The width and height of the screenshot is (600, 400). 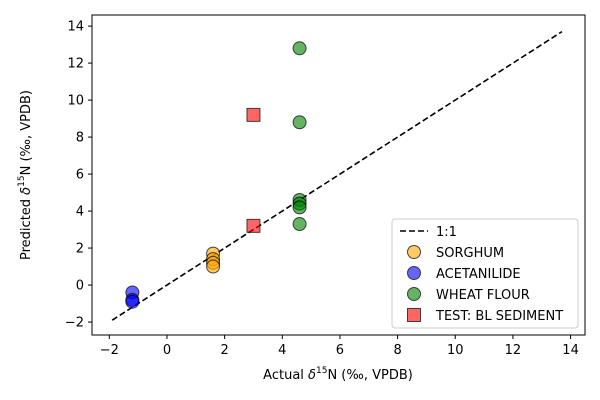 I want to click on point-acetanilide, so click(x=132, y=301).